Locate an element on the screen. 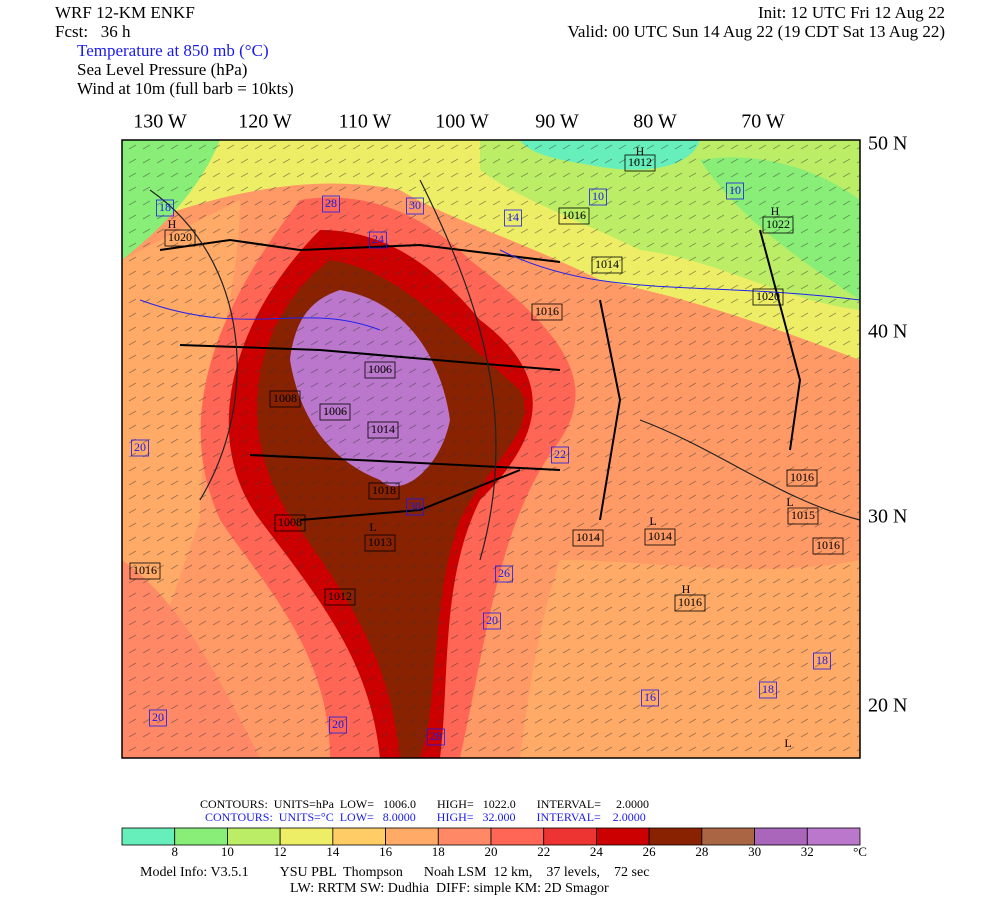  colorbar-label: 28 is located at coordinates (701, 851).